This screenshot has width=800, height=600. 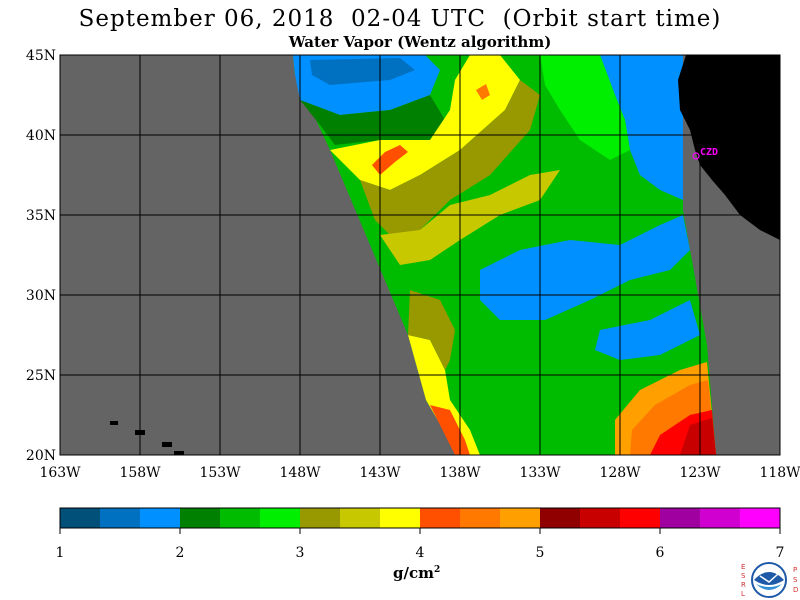 What do you see at coordinates (660, 553) in the screenshot?
I see `colorbar-tick-label: 6` at bounding box center [660, 553].